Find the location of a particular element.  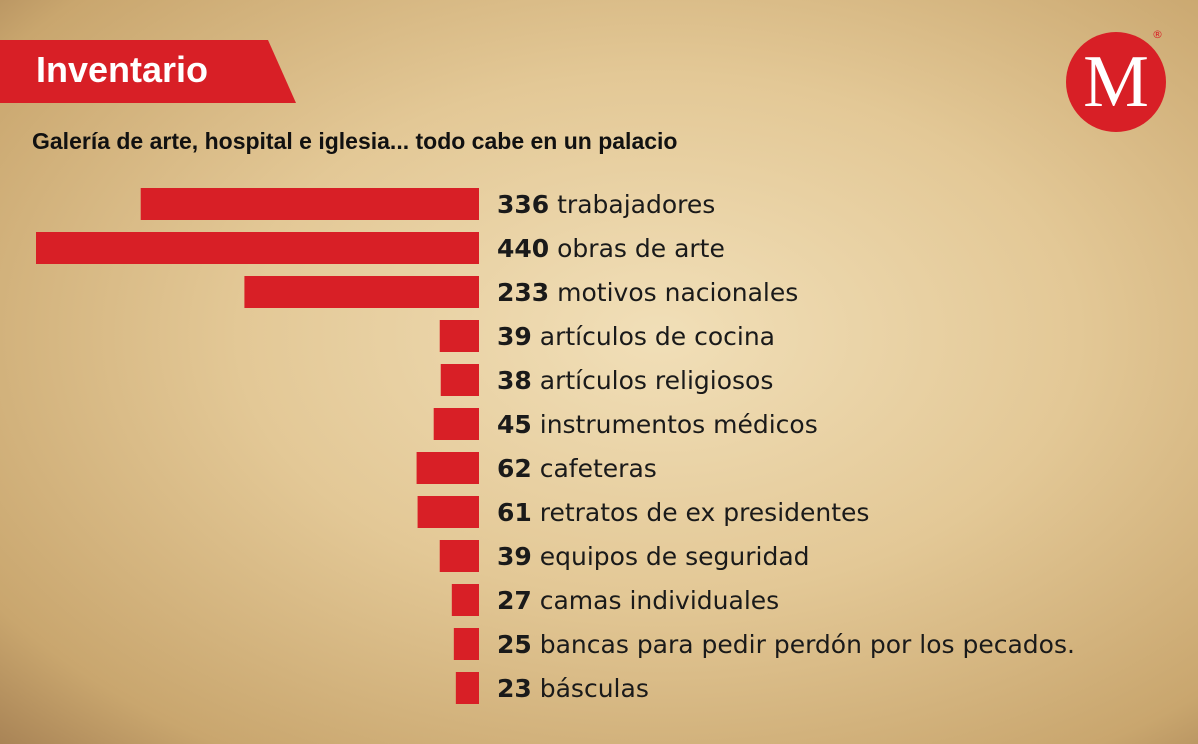

data-label-value: 233 is located at coordinates (523, 292).